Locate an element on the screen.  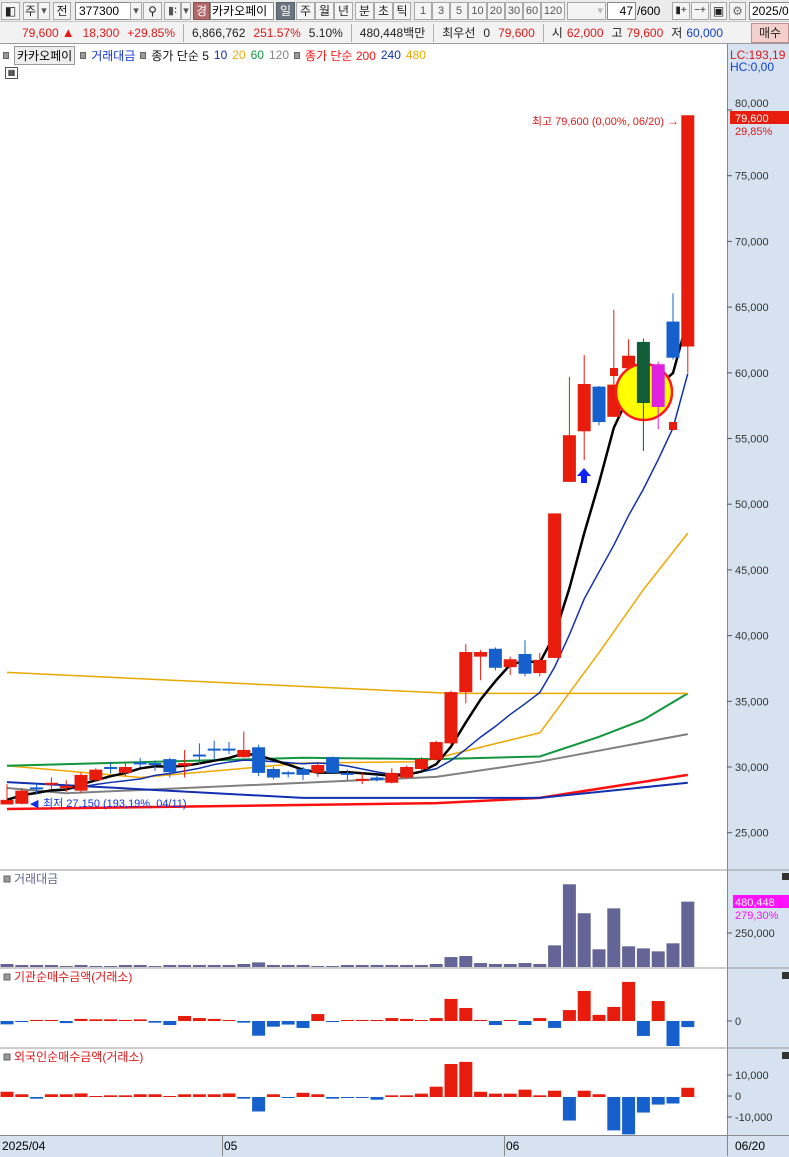
add-line-icon: ~+ is located at coordinates (700, 11).